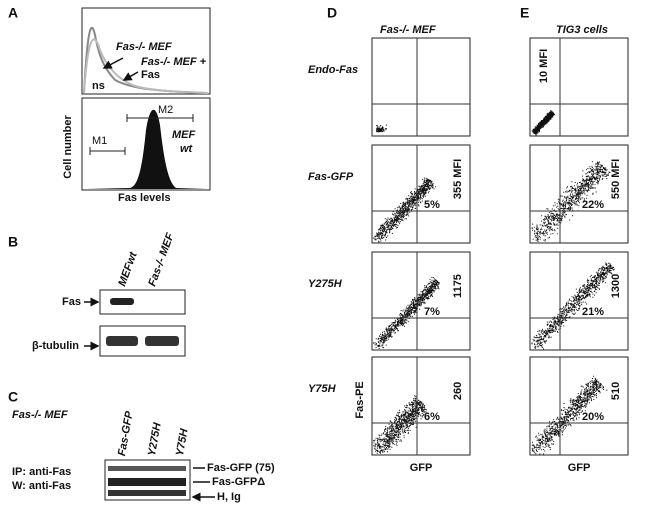 This screenshot has width=654, height=512. What do you see at coordinates (616, 286) in the screenshot?
I see `mfi-label: 1300` at bounding box center [616, 286].